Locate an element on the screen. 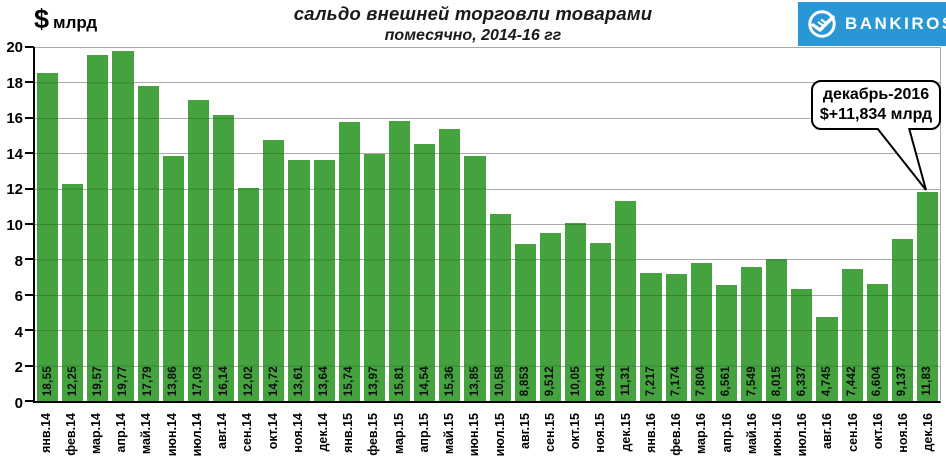  bar-value-label: 9,137 is located at coordinates (902, 380).